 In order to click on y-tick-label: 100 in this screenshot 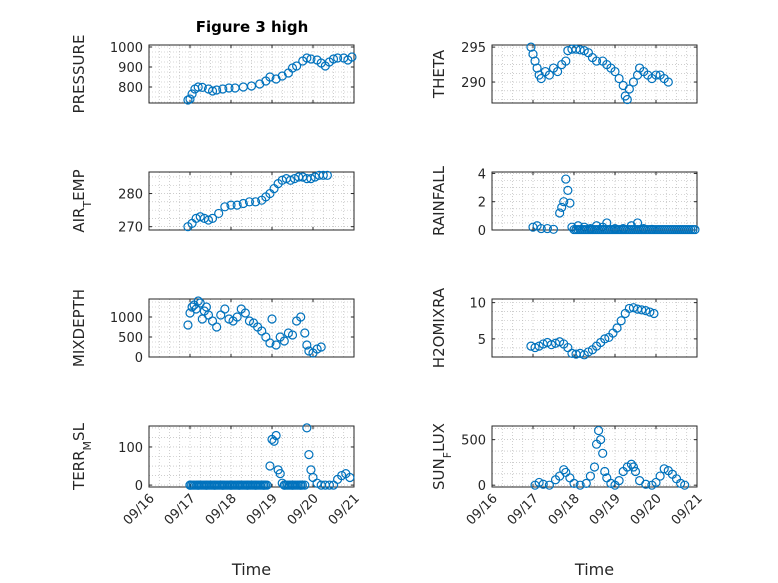, I will do `click(130, 448)`.